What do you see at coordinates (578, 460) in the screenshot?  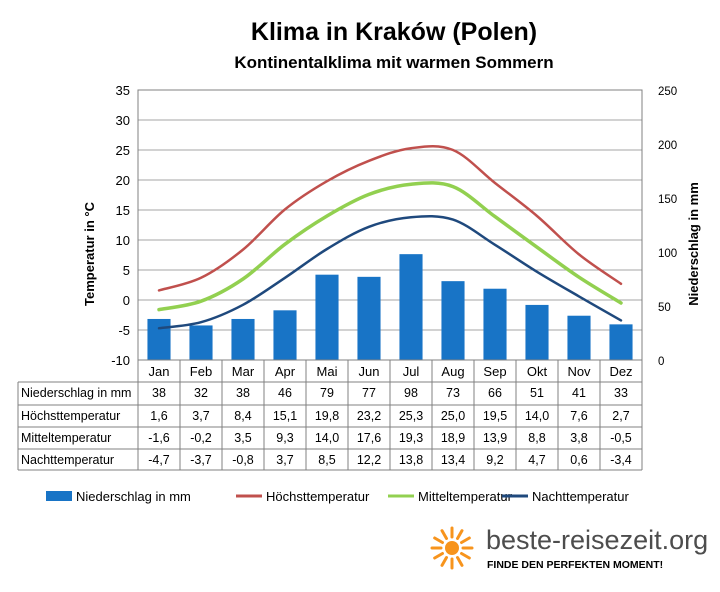 I see `data-label: 0,6` at bounding box center [578, 460].